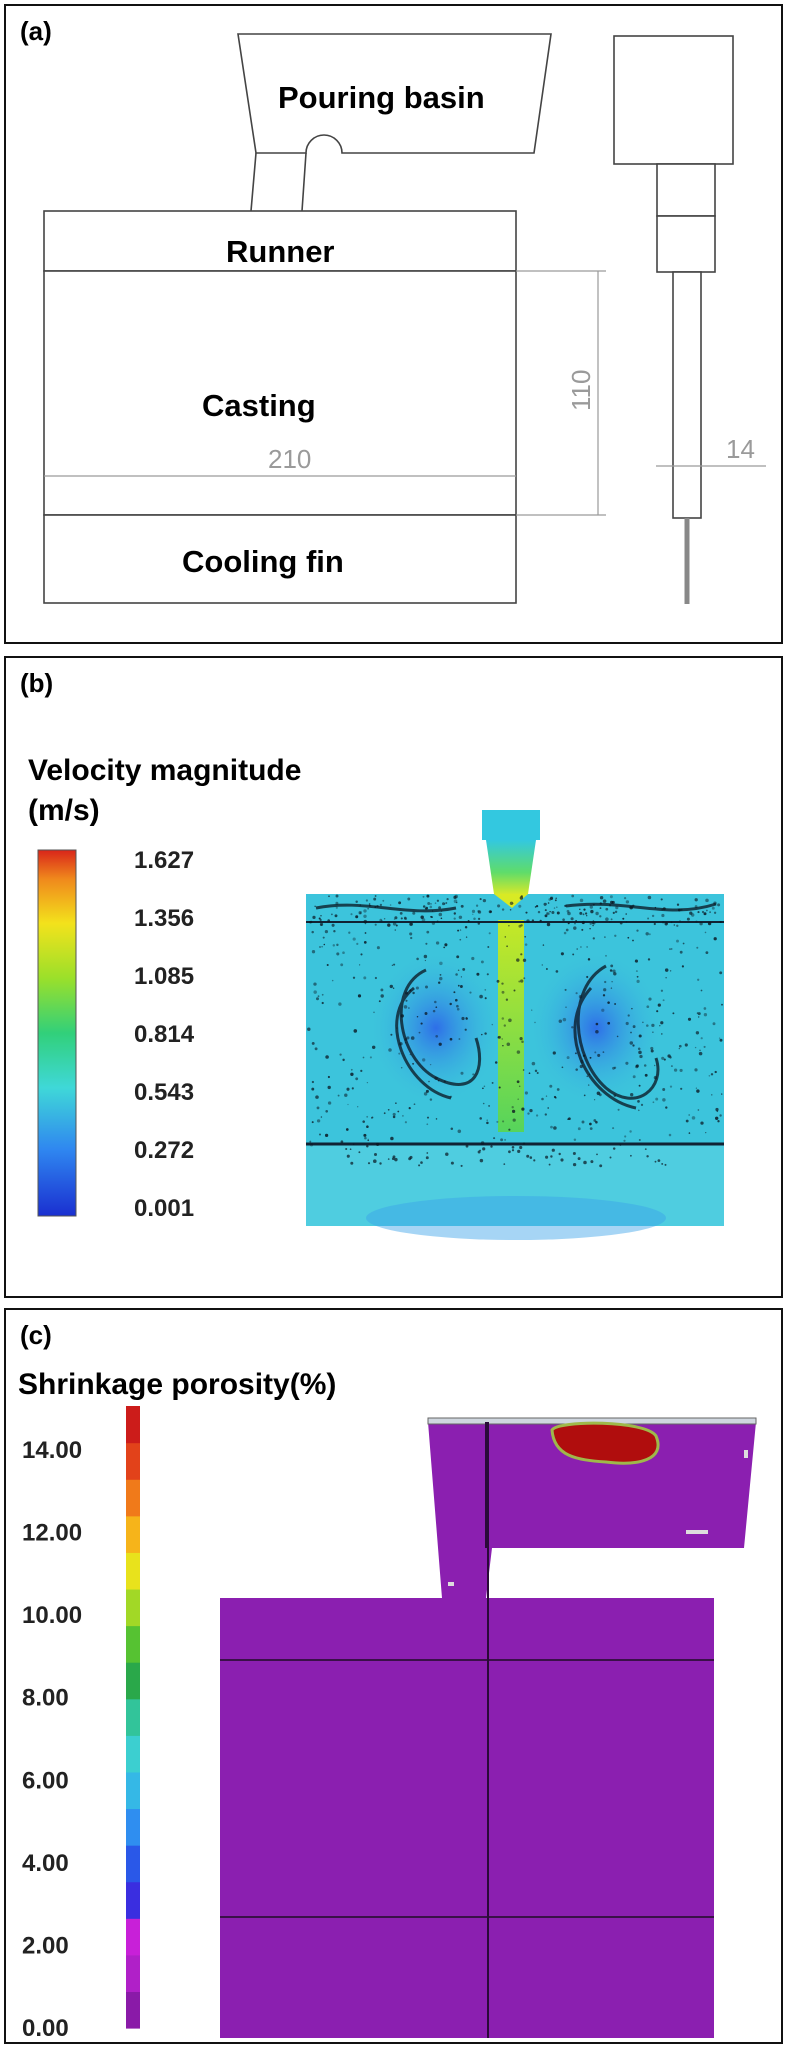 The height and width of the screenshot is (2048, 787). I want to click on velocity-tick-label: 0.272, so click(164, 1150).